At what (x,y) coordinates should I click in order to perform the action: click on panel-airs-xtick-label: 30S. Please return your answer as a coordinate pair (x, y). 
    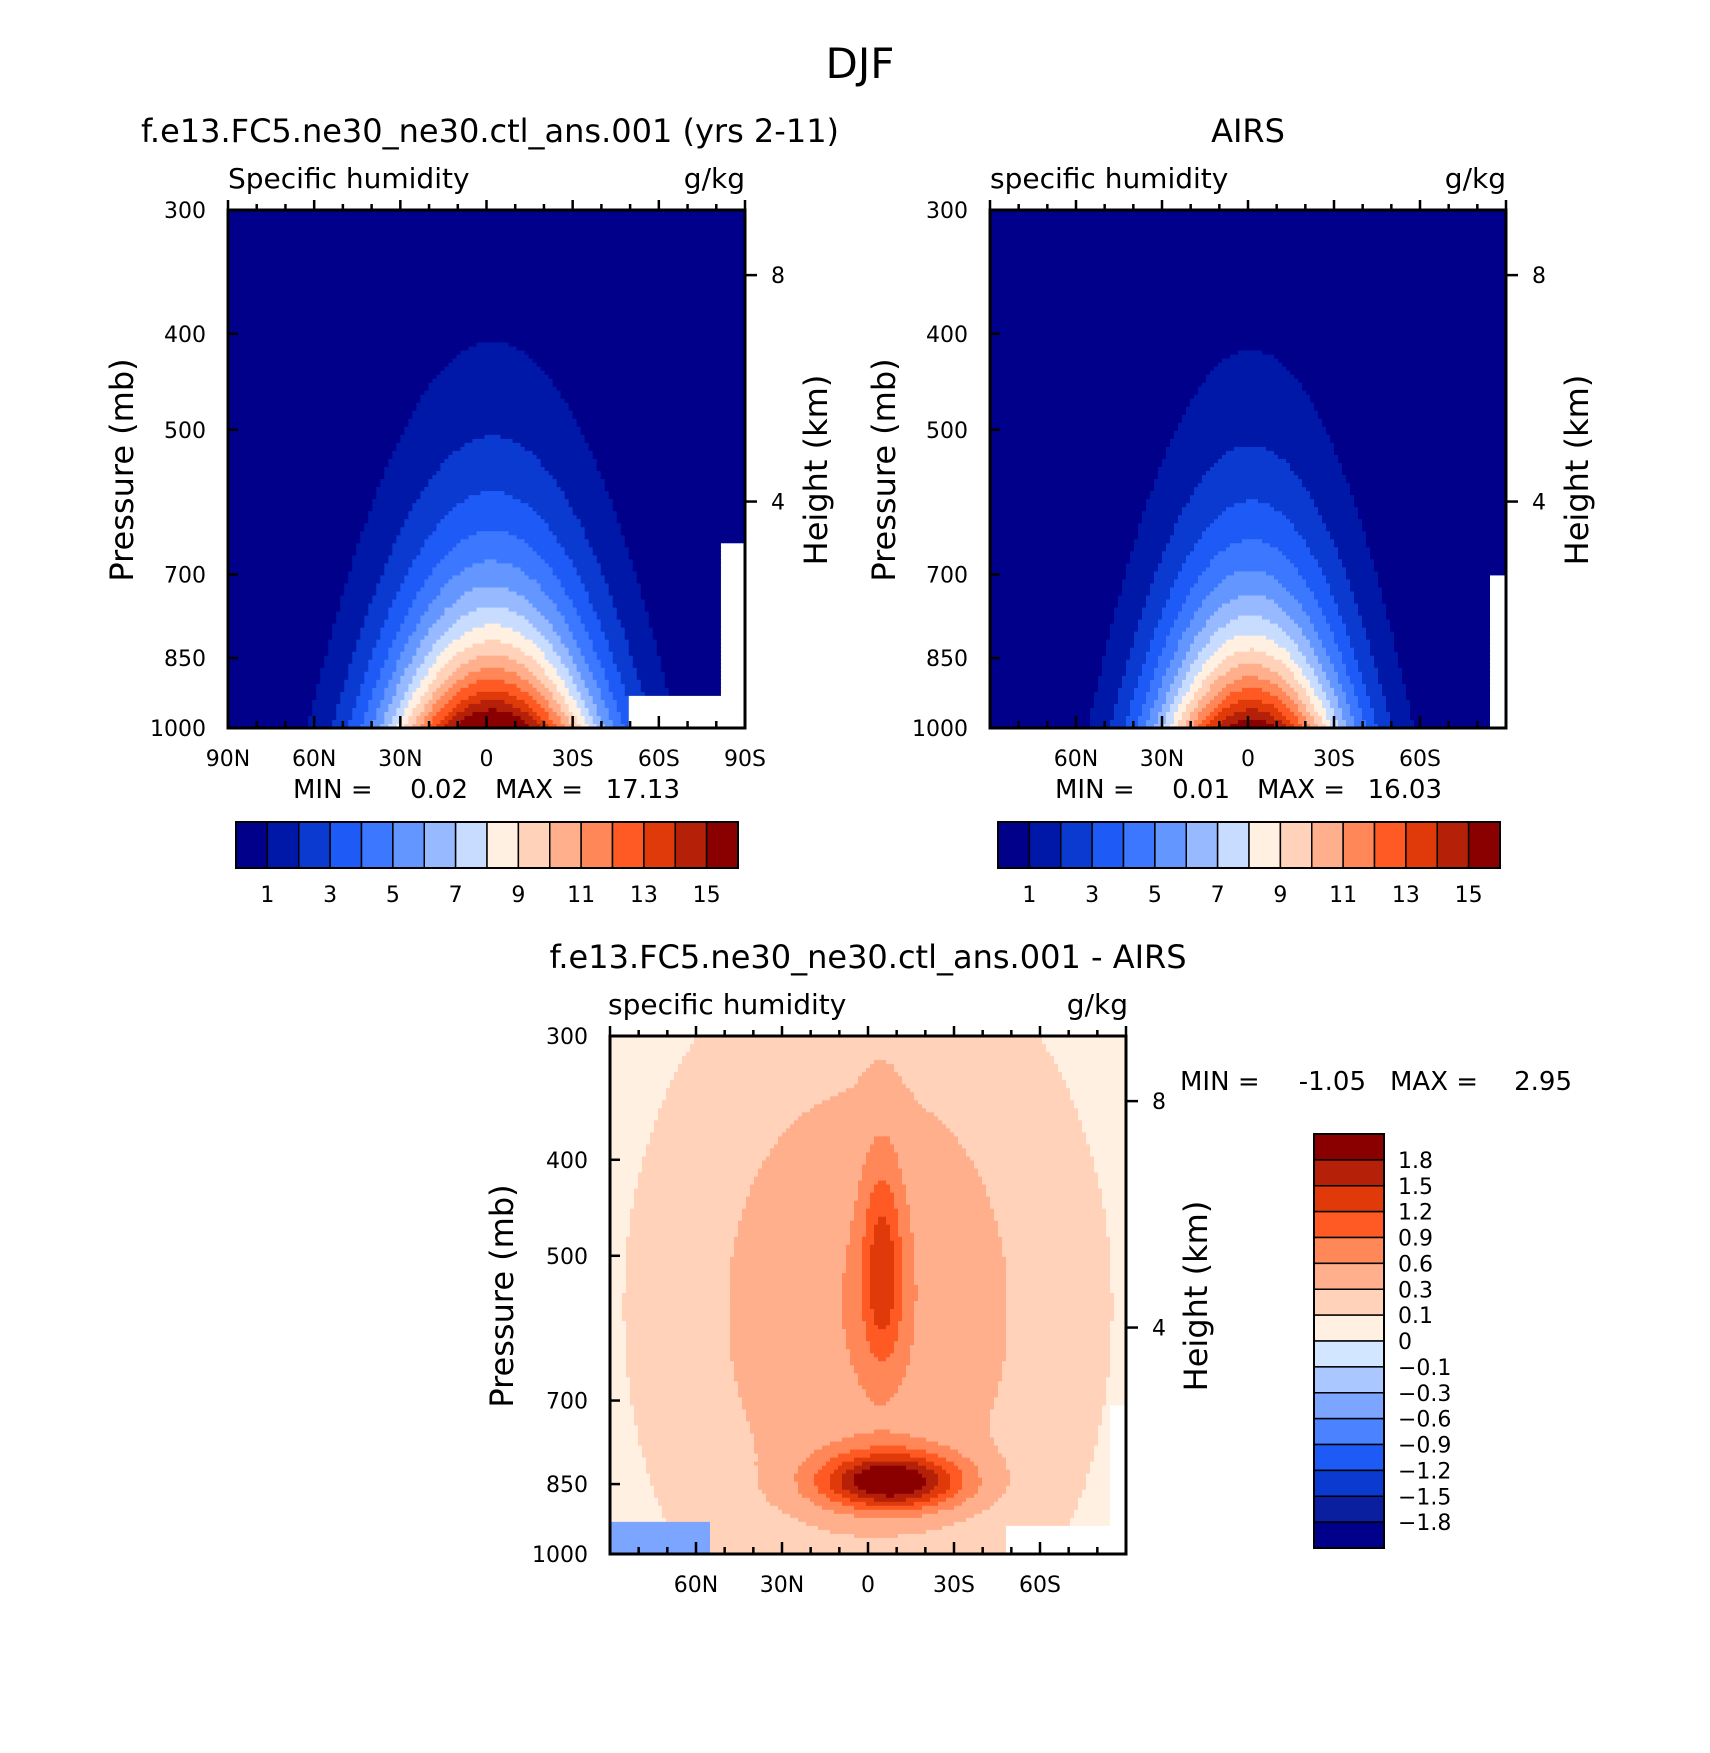
    Looking at the image, I should click on (1334, 759).